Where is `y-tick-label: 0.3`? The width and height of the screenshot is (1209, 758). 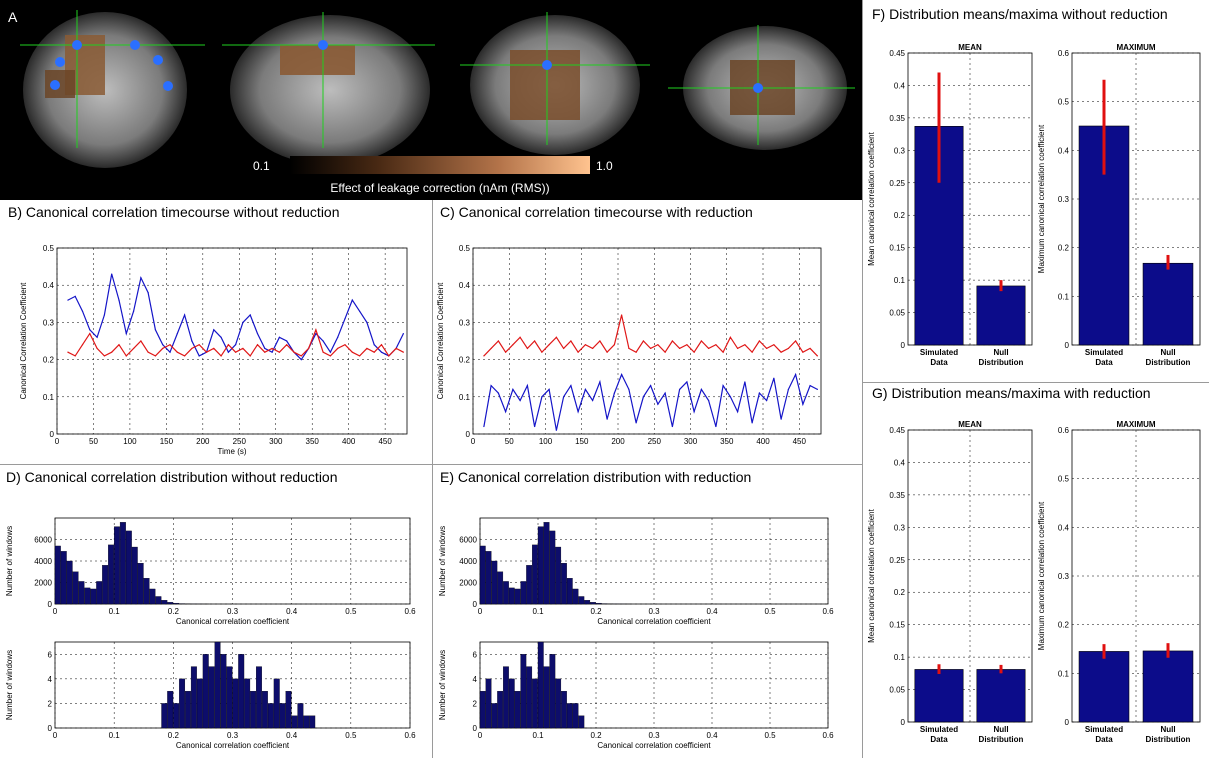
y-tick-label: 0.3 is located at coordinates (465, 322).